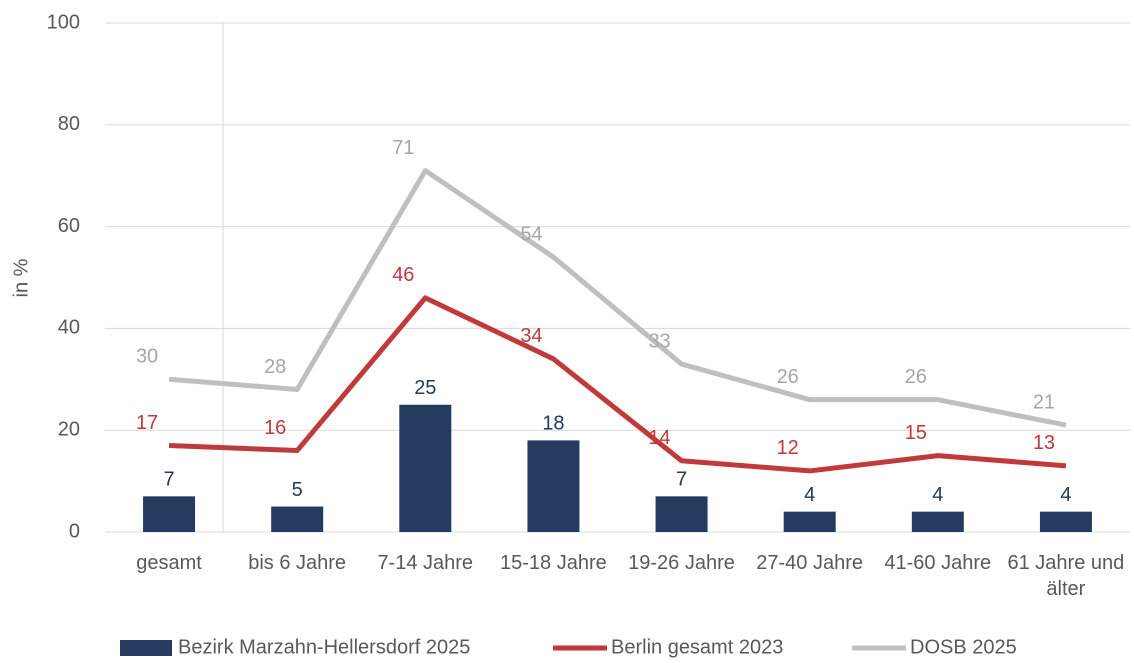 This screenshot has width=1134, height=663. What do you see at coordinates (425, 563) in the screenshot?
I see `x-tick-label: 7-14 Jahre` at bounding box center [425, 563].